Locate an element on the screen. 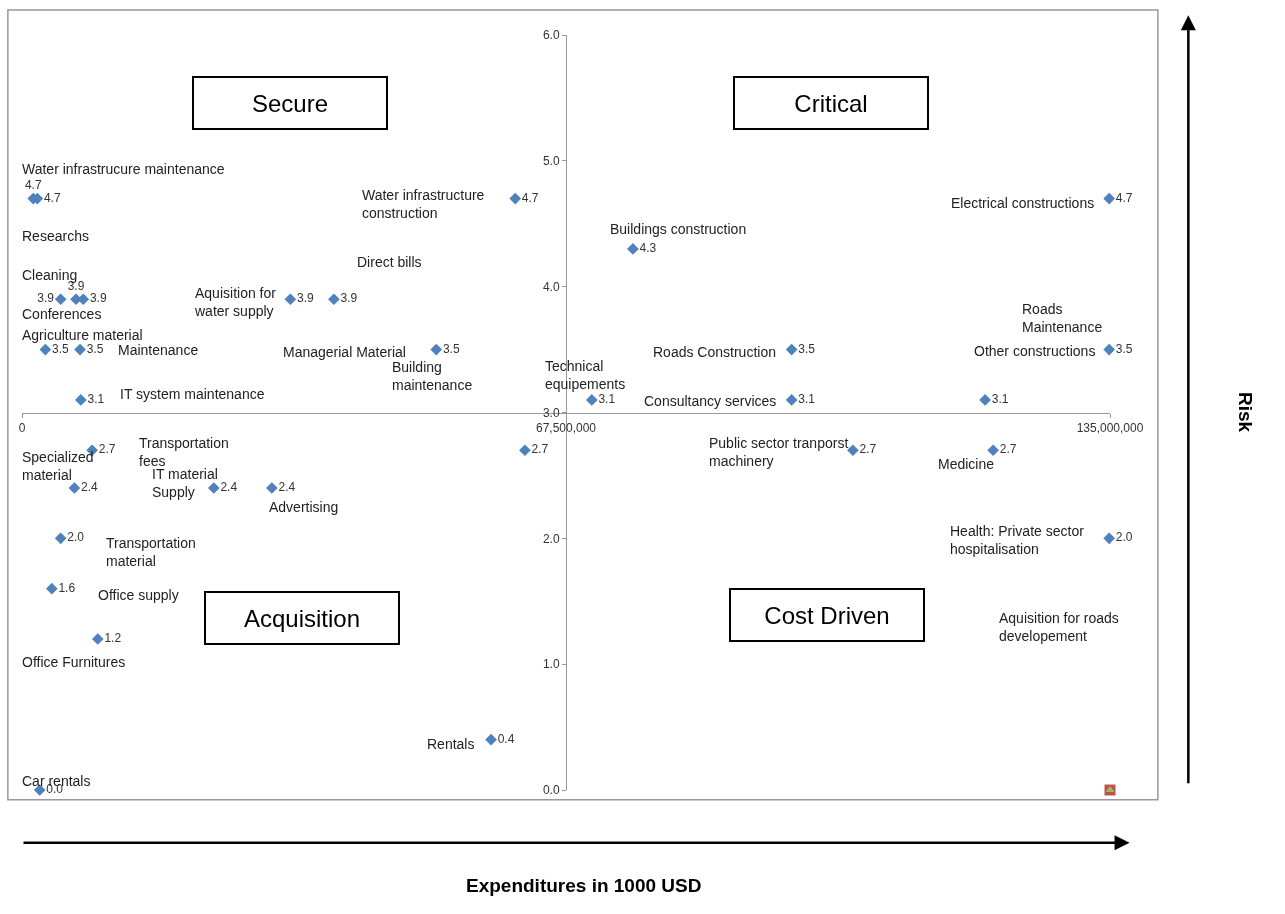 This screenshot has width=1285, height=914. y-tick-label: 3.0 is located at coordinates (551, 412).